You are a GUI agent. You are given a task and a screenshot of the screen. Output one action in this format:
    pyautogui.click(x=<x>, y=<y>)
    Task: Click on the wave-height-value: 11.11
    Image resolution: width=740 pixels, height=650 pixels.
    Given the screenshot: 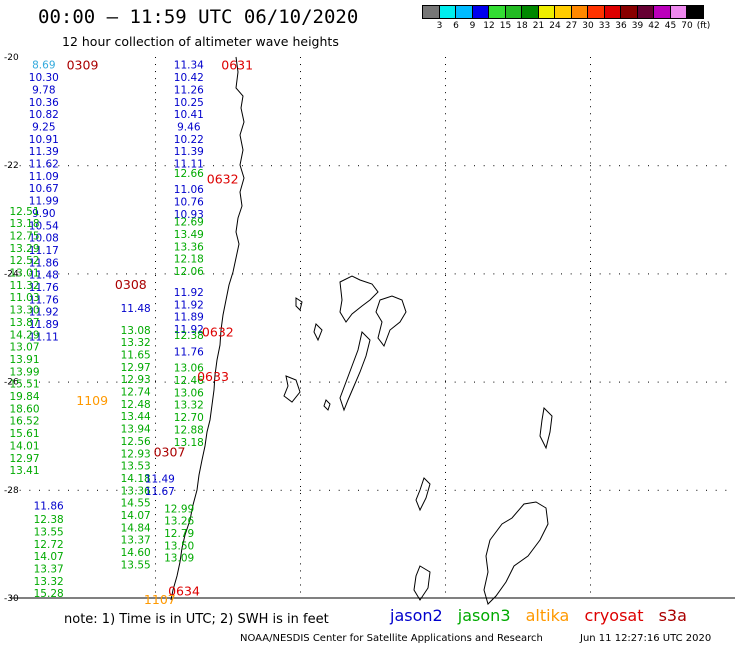 What is the action you would take?
    pyautogui.click(x=189, y=165)
    